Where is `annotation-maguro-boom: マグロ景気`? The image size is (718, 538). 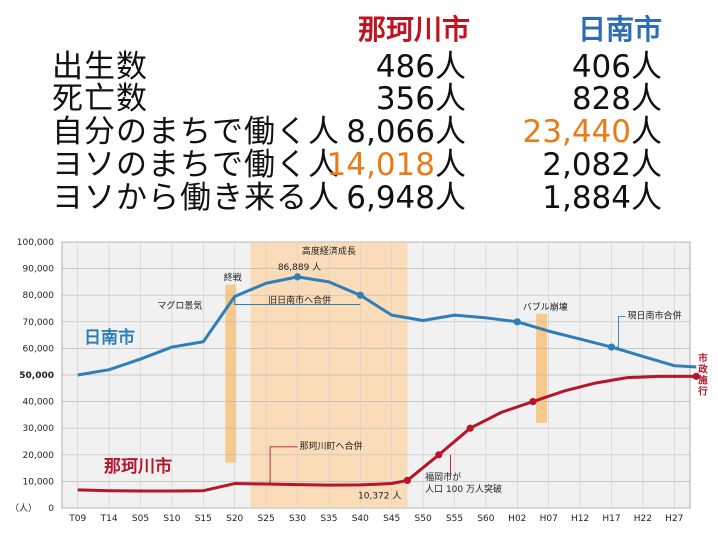
annotation-maguro-boom: マグロ景気 is located at coordinates (179, 306).